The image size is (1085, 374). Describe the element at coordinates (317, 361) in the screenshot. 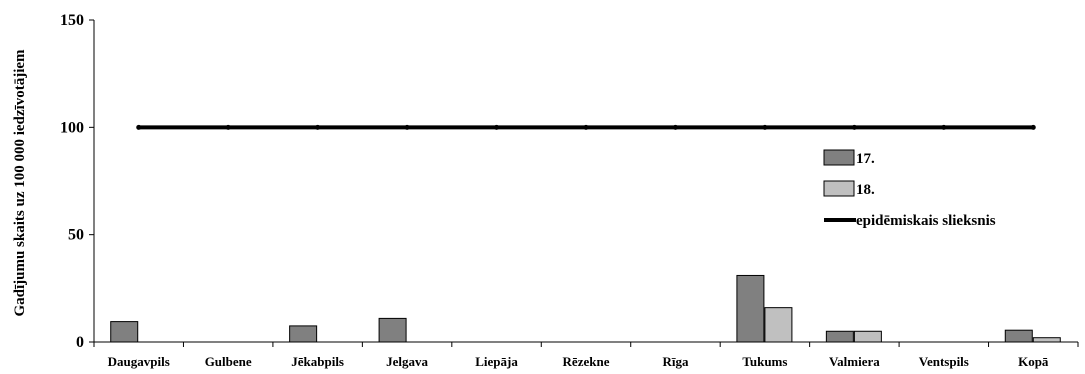

I see `x-tick-label: Jēkabpils` at that location.